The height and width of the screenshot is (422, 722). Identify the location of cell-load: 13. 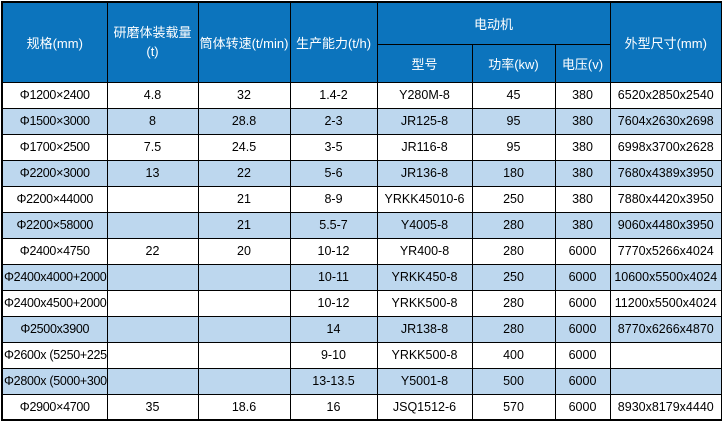
(152, 173).